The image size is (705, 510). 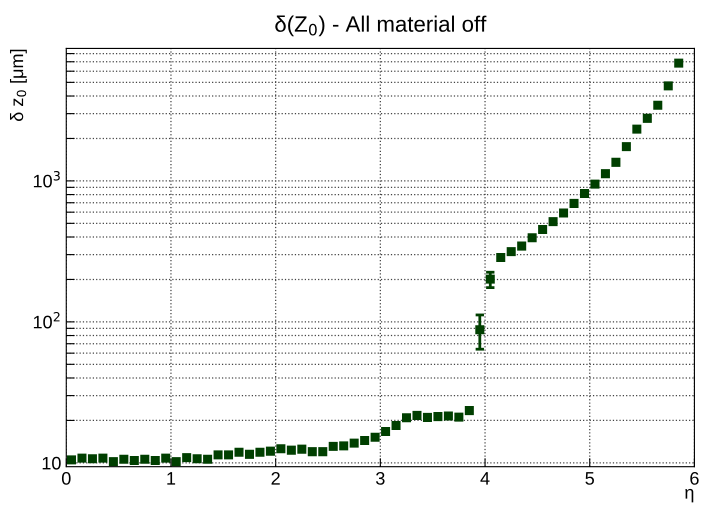 I want to click on x-tick-label: 4, so click(x=485, y=478).